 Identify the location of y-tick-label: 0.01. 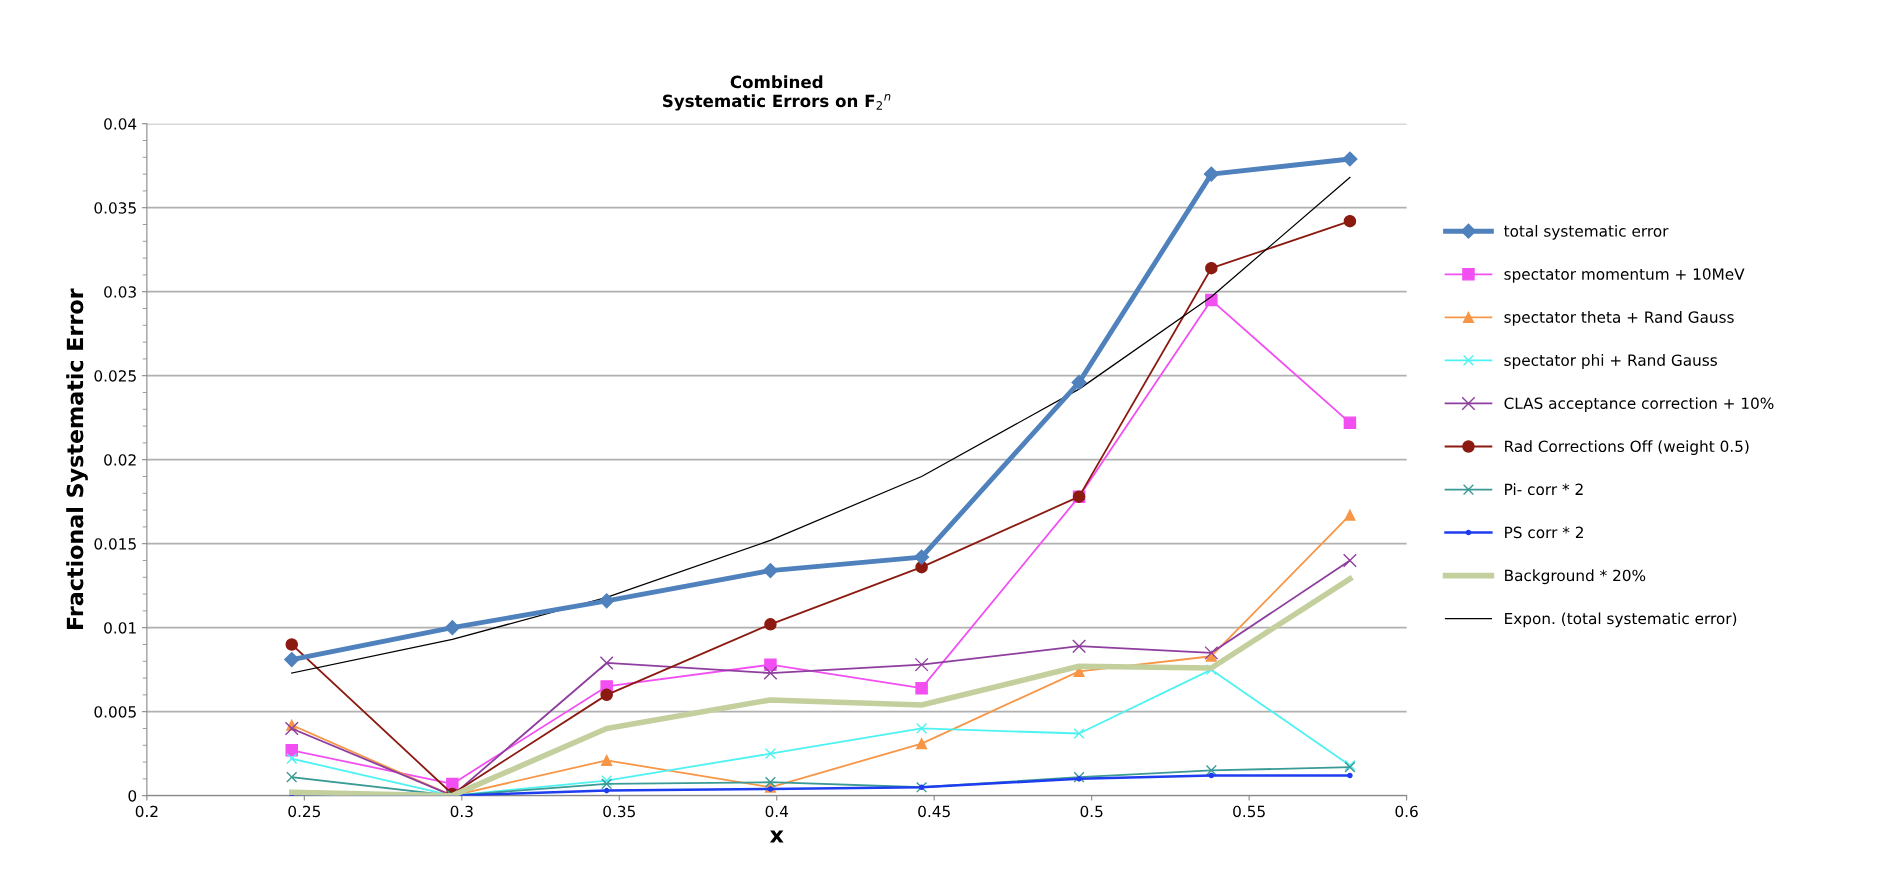
(120, 628).